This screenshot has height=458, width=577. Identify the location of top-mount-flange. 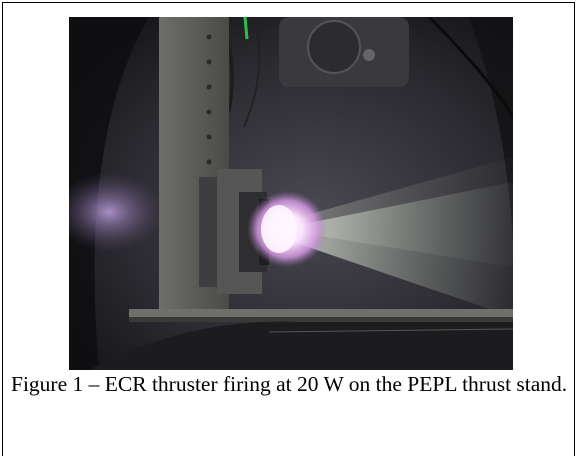
(334, 47).